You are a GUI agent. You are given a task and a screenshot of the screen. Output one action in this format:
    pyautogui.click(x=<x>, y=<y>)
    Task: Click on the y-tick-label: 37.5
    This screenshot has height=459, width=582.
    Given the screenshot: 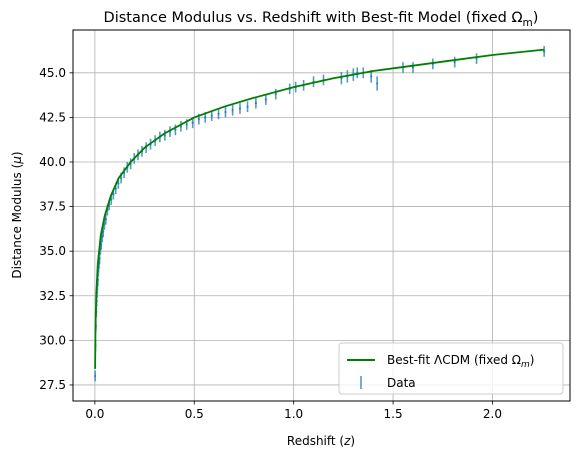 What is the action you would take?
    pyautogui.click(x=52, y=207)
    